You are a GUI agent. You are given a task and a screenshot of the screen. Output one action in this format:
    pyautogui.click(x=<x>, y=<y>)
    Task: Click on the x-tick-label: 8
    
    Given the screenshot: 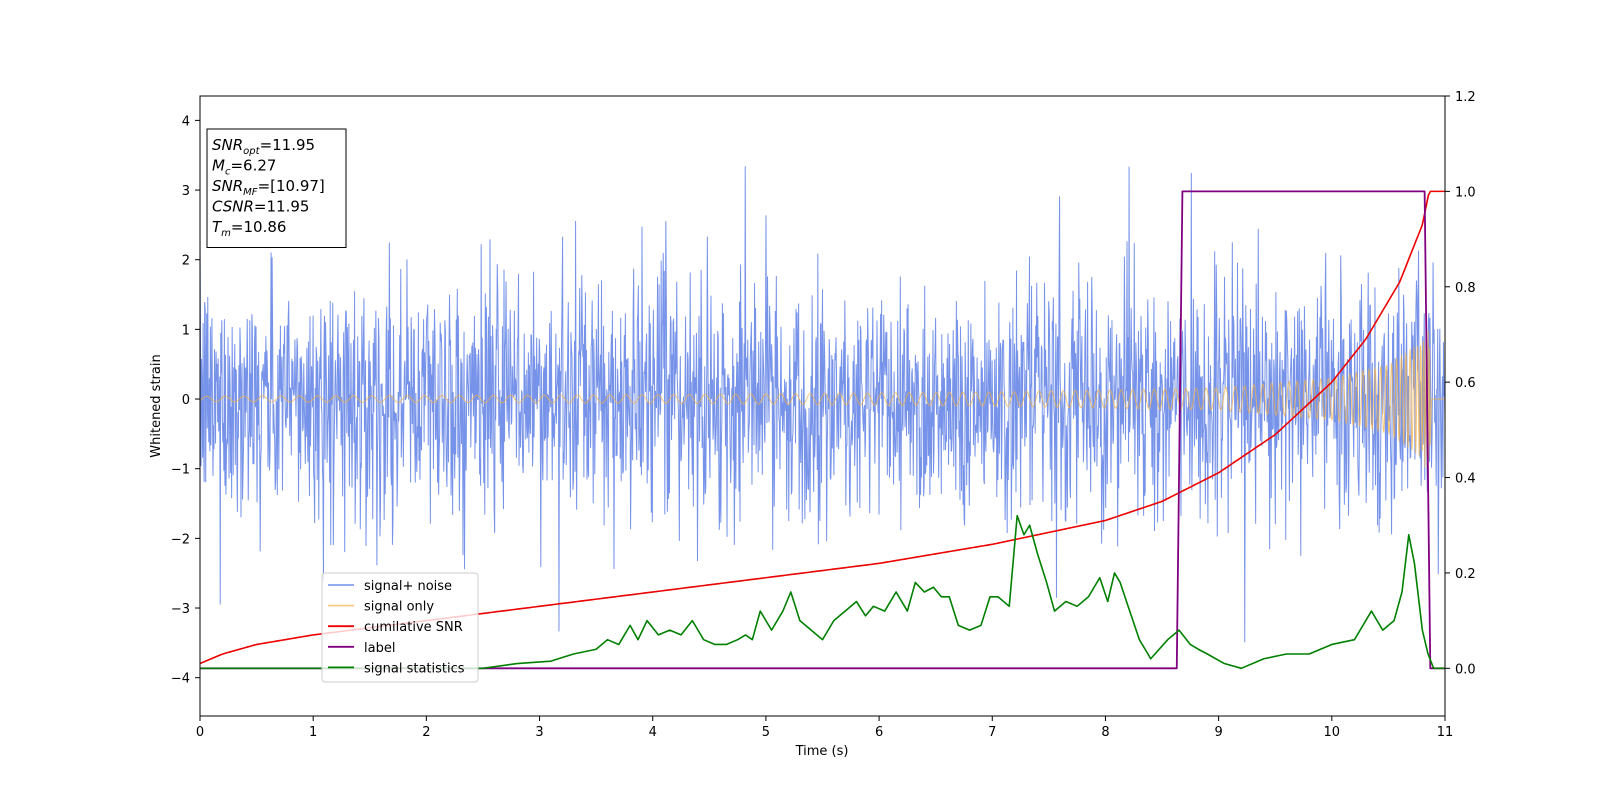 What is the action you would take?
    pyautogui.click(x=1105, y=732)
    